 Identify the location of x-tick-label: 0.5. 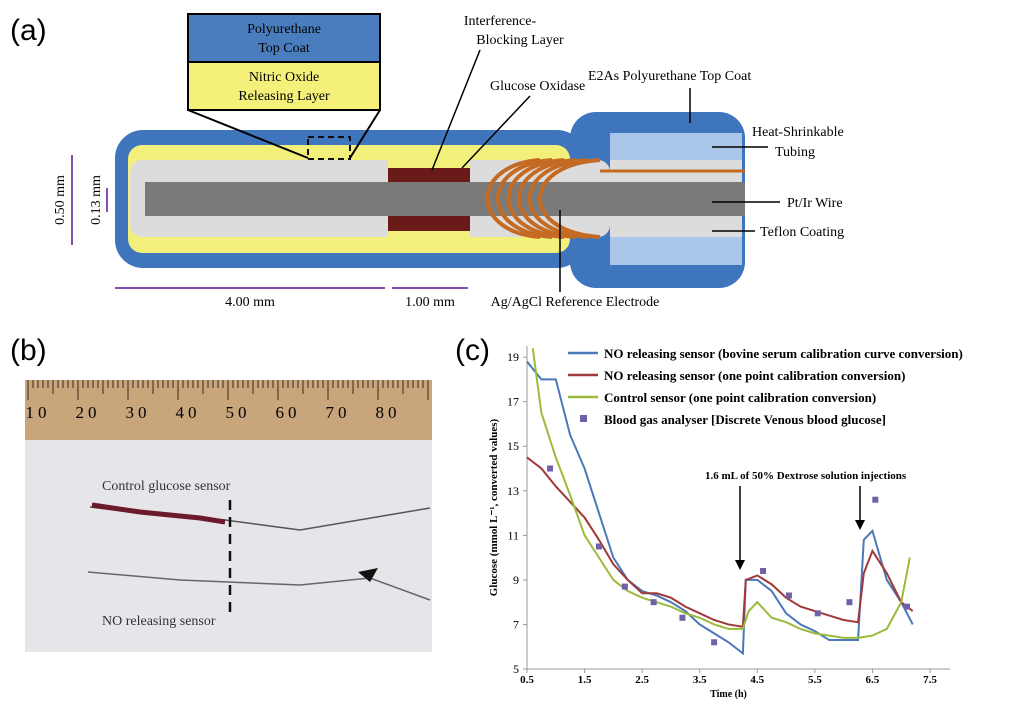
(527, 680).